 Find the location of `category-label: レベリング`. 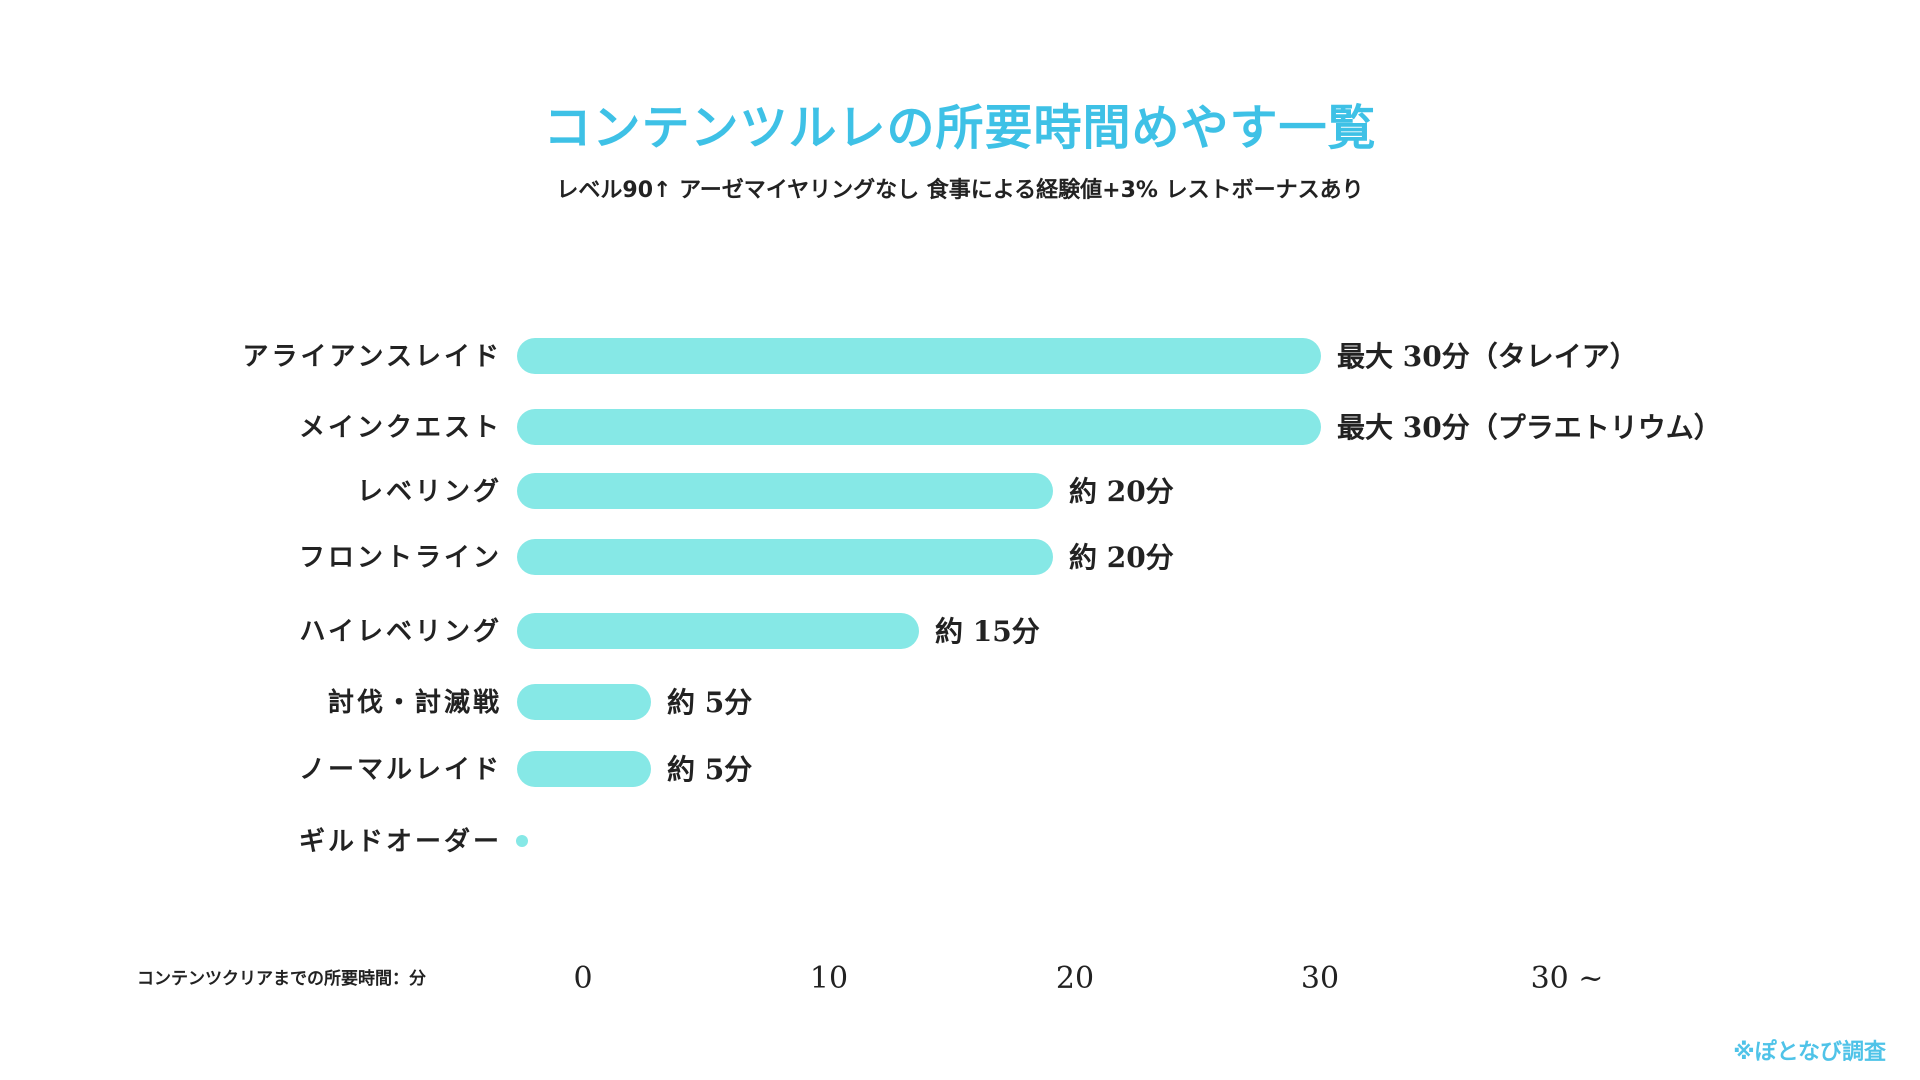

category-label: レベリング is located at coordinates (429, 492).